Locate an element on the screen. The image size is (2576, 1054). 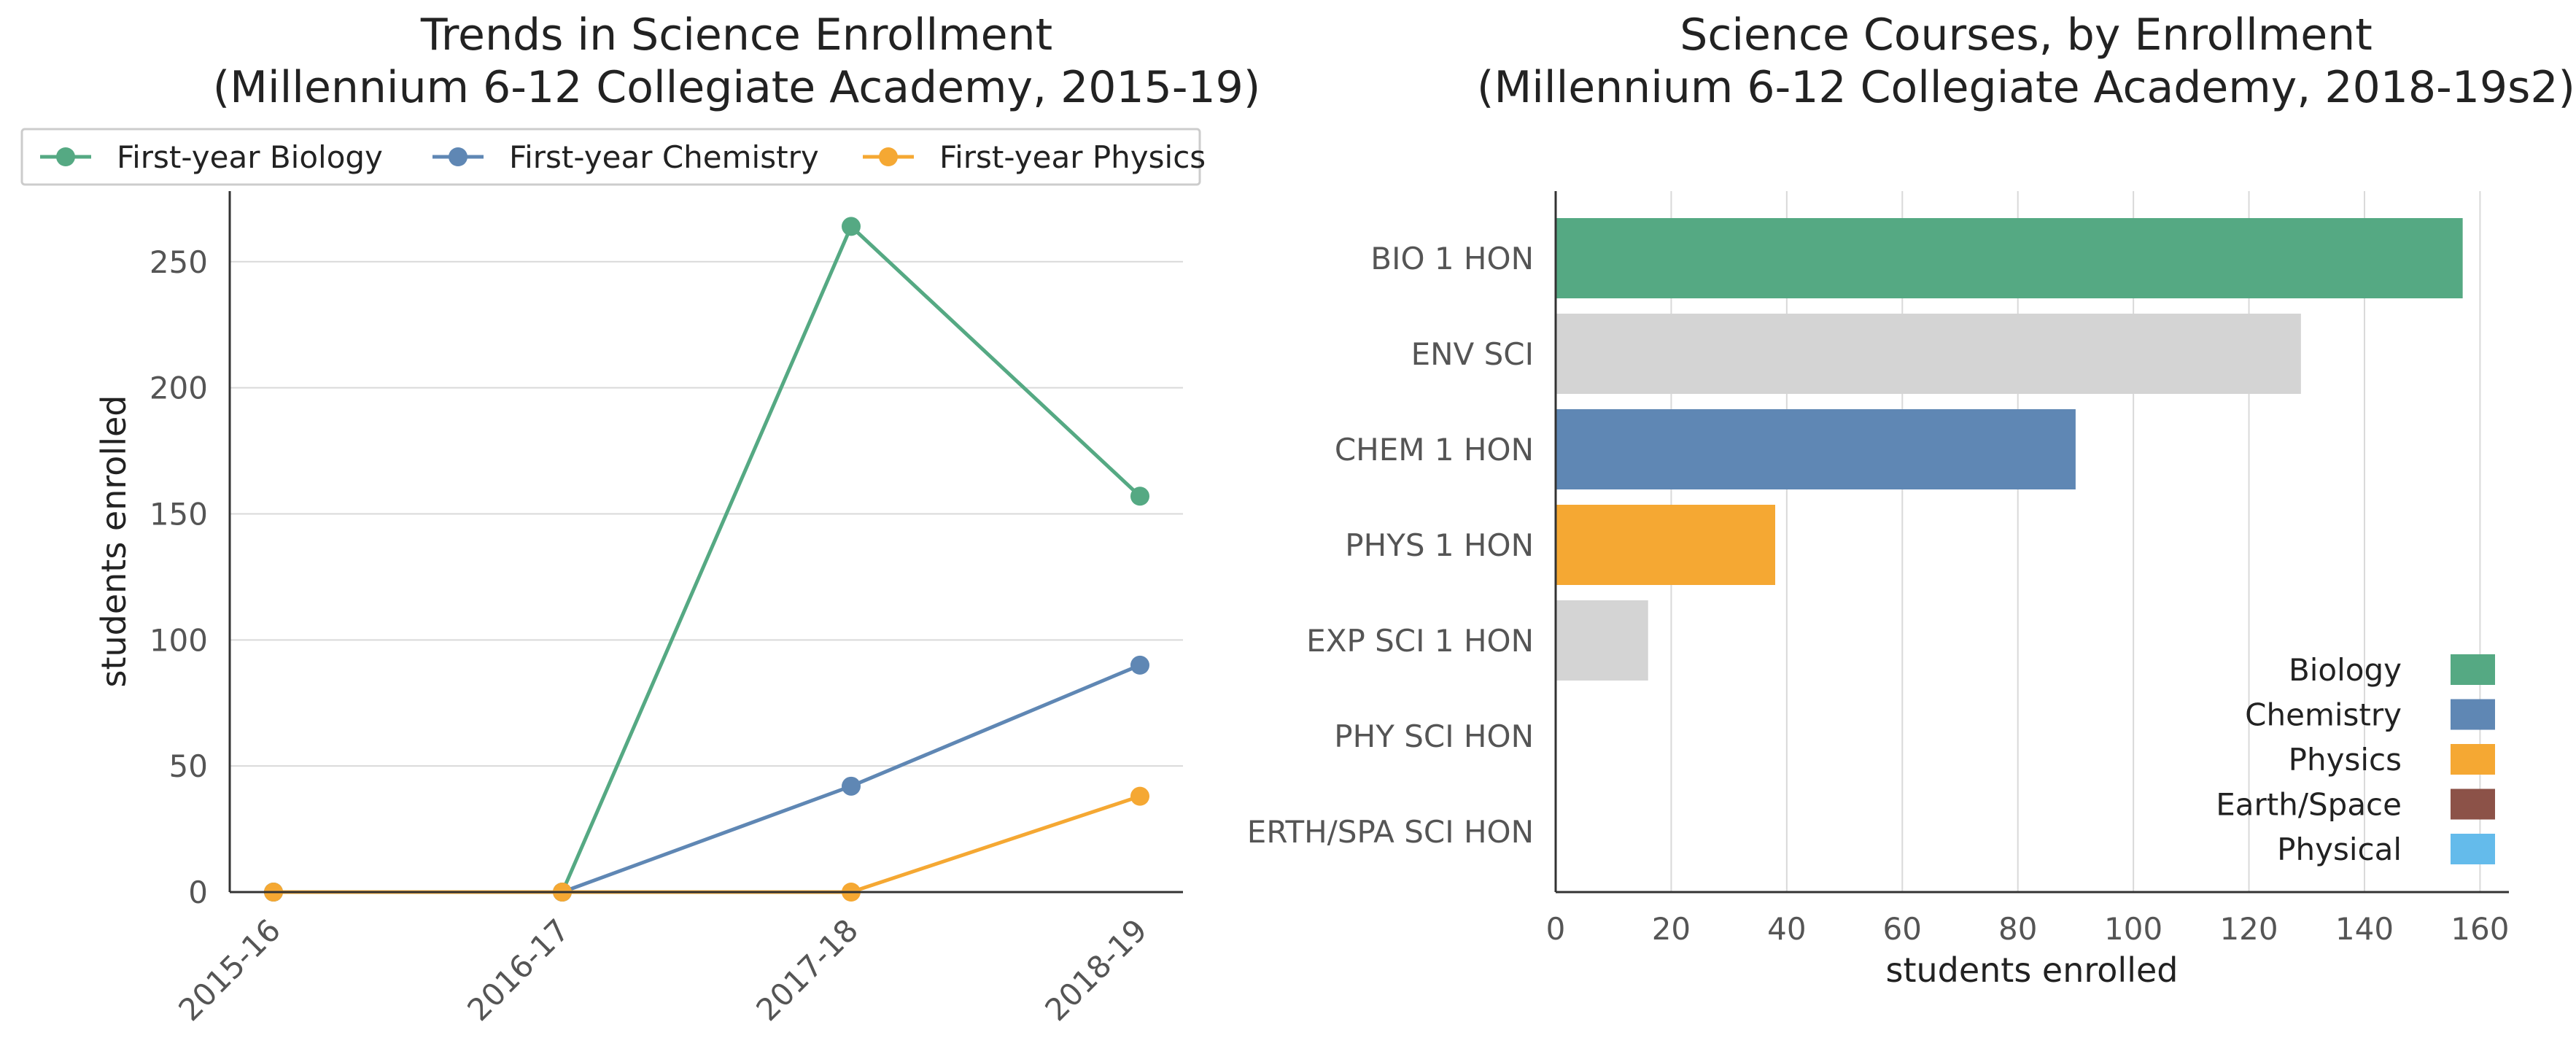
x-tick-60: 60 is located at coordinates (1903, 929).